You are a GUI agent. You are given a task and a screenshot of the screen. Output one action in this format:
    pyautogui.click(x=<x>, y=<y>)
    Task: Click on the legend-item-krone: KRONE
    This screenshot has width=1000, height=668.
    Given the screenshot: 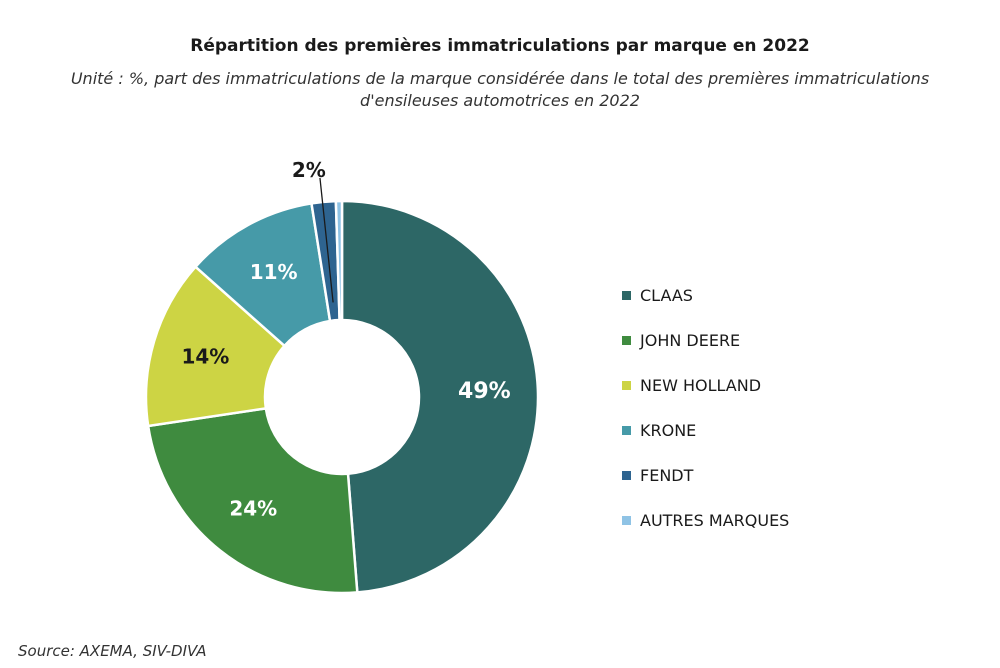 What is the action you would take?
    pyautogui.click(x=705, y=430)
    